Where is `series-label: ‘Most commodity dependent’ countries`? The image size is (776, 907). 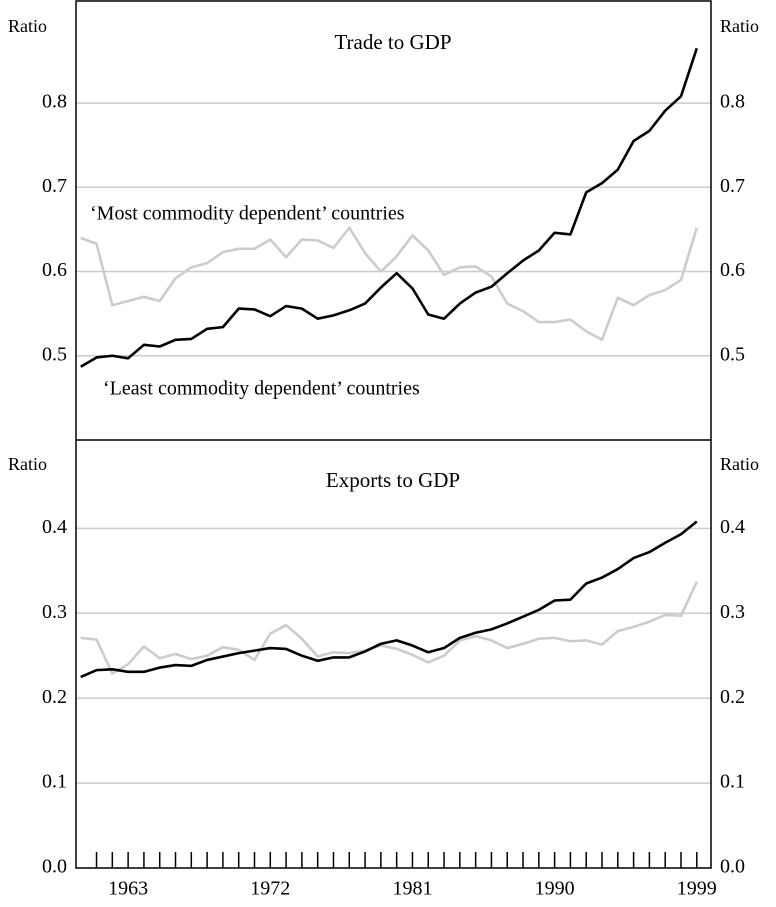
series-label: ‘Most commodity dependent’ countries is located at coordinates (247, 214).